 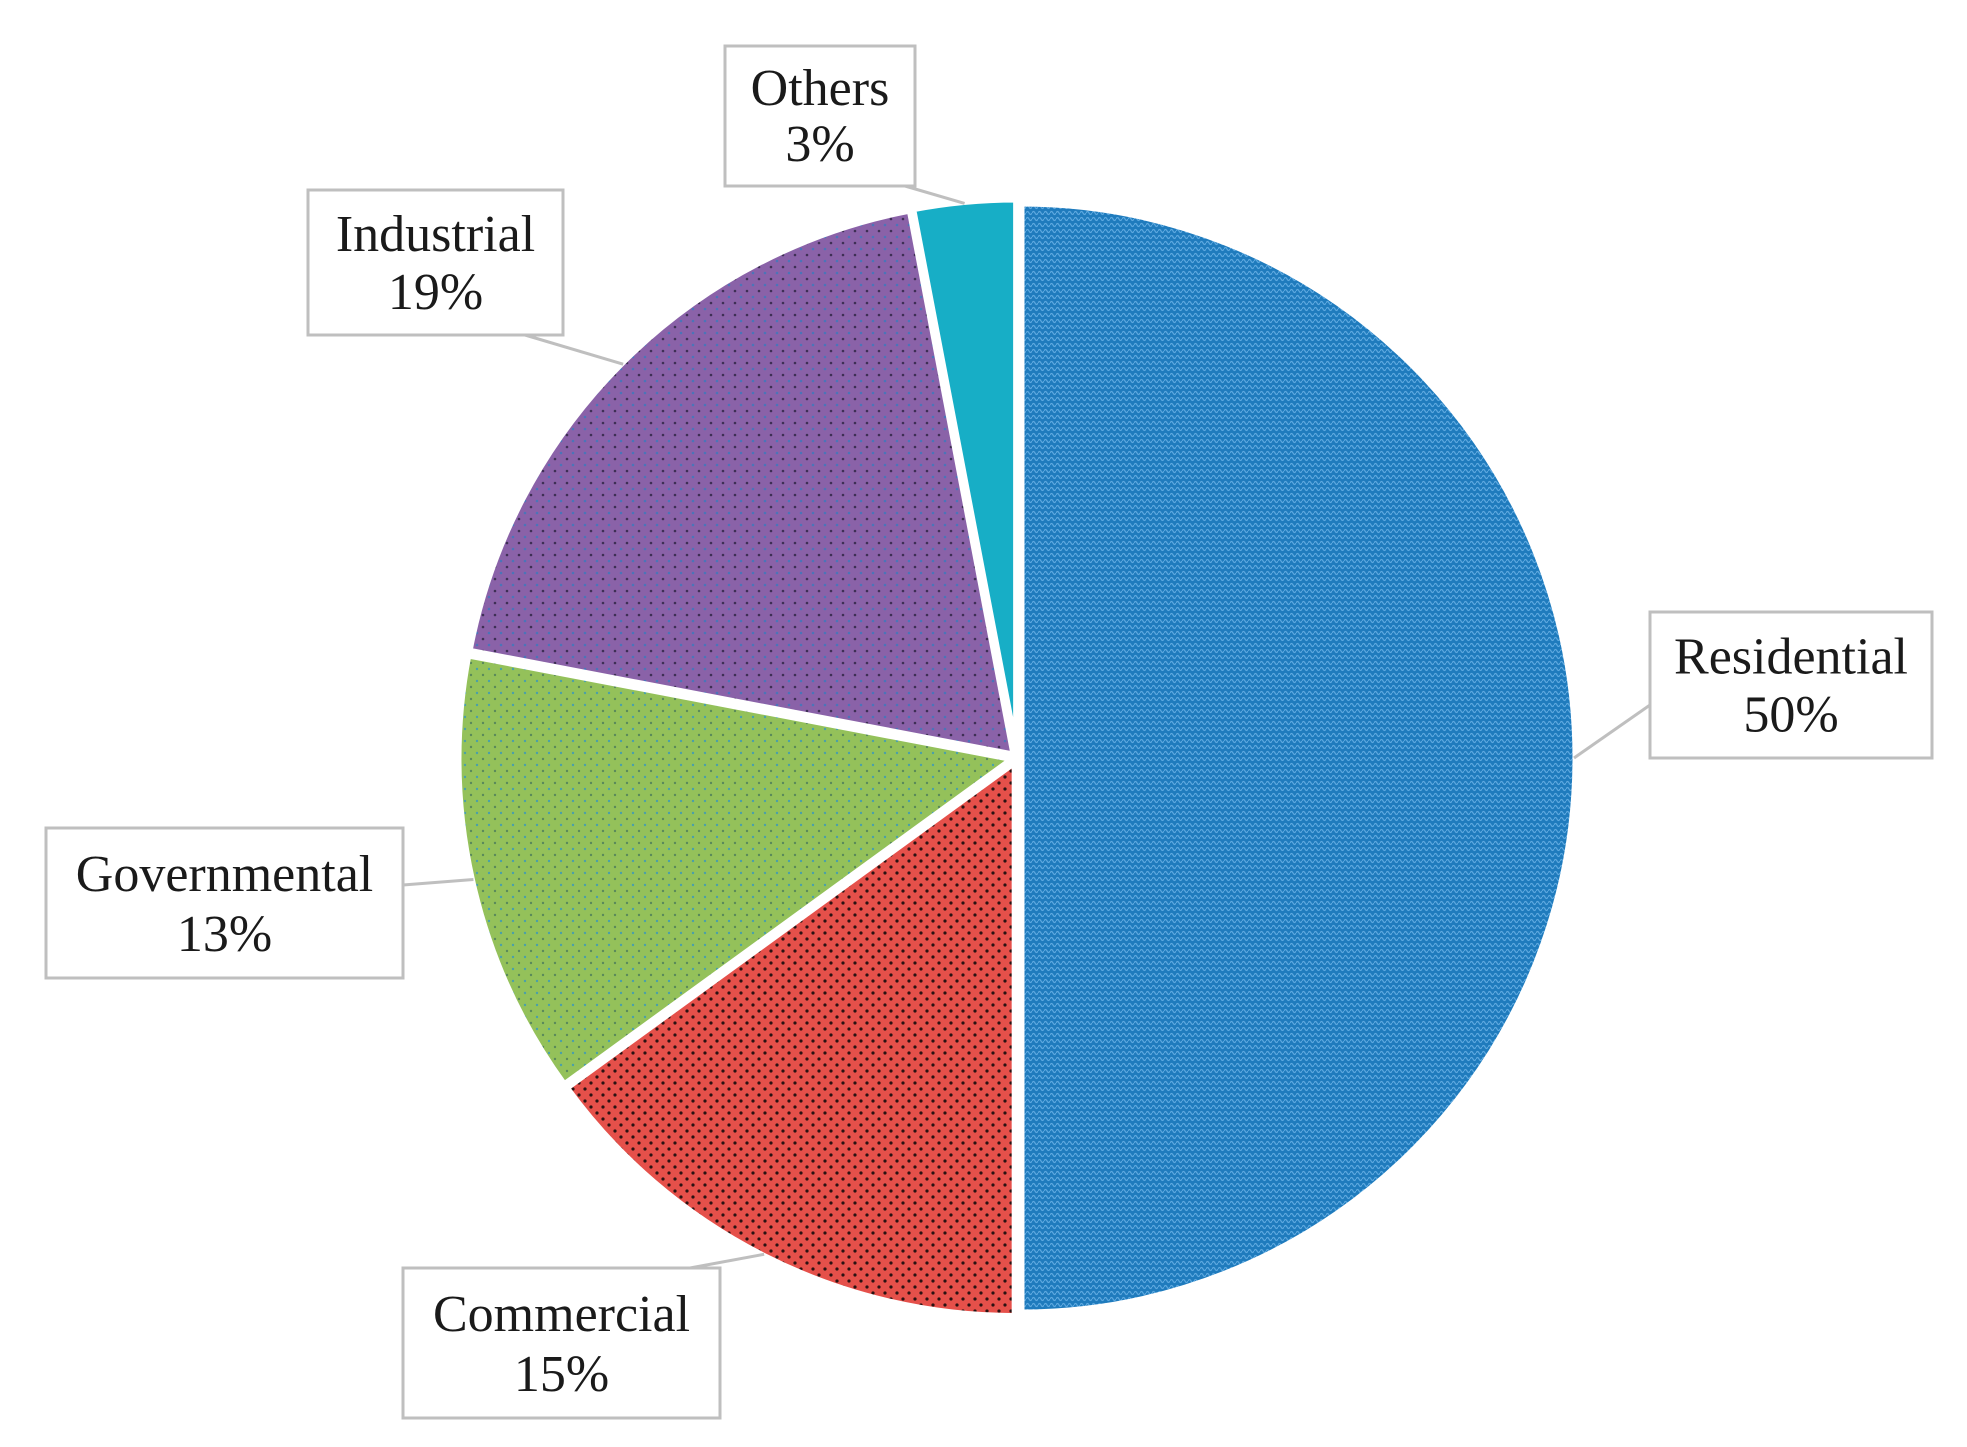 What do you see at coordinates (224, 874) in the screenshot?
I see `data-label-category-governmental: Governmental` at bounding box center [224, 874].